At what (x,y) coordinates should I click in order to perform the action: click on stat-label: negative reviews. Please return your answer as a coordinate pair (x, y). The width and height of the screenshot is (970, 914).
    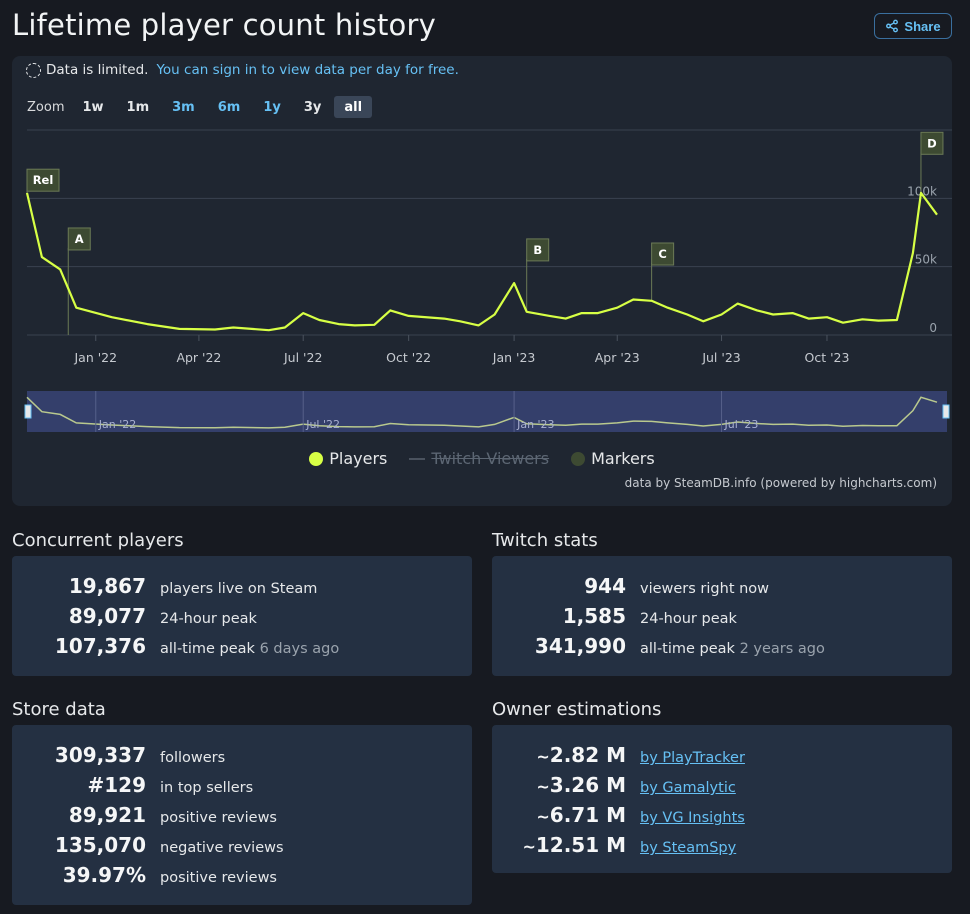
    Looking at the image, I should click on (222, 848).